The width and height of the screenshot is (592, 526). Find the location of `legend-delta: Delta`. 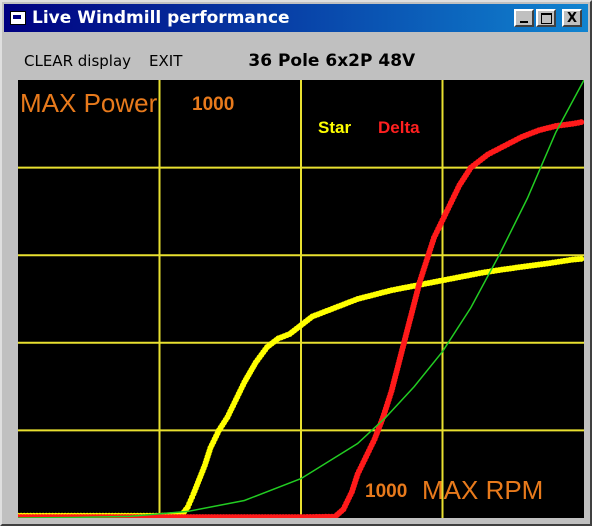

legend-delta: Delta is located at coordinates (399, 127).